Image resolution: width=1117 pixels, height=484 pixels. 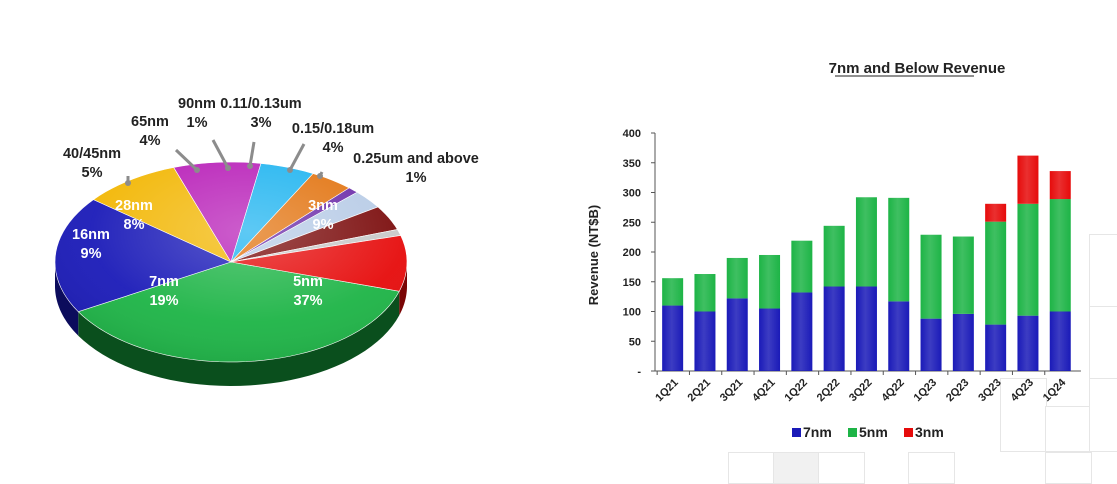 What do you see at coordinates (963, 275) in the screenshot?
I see `bar-5nm-2Q23` at bounding box center [963, 275].